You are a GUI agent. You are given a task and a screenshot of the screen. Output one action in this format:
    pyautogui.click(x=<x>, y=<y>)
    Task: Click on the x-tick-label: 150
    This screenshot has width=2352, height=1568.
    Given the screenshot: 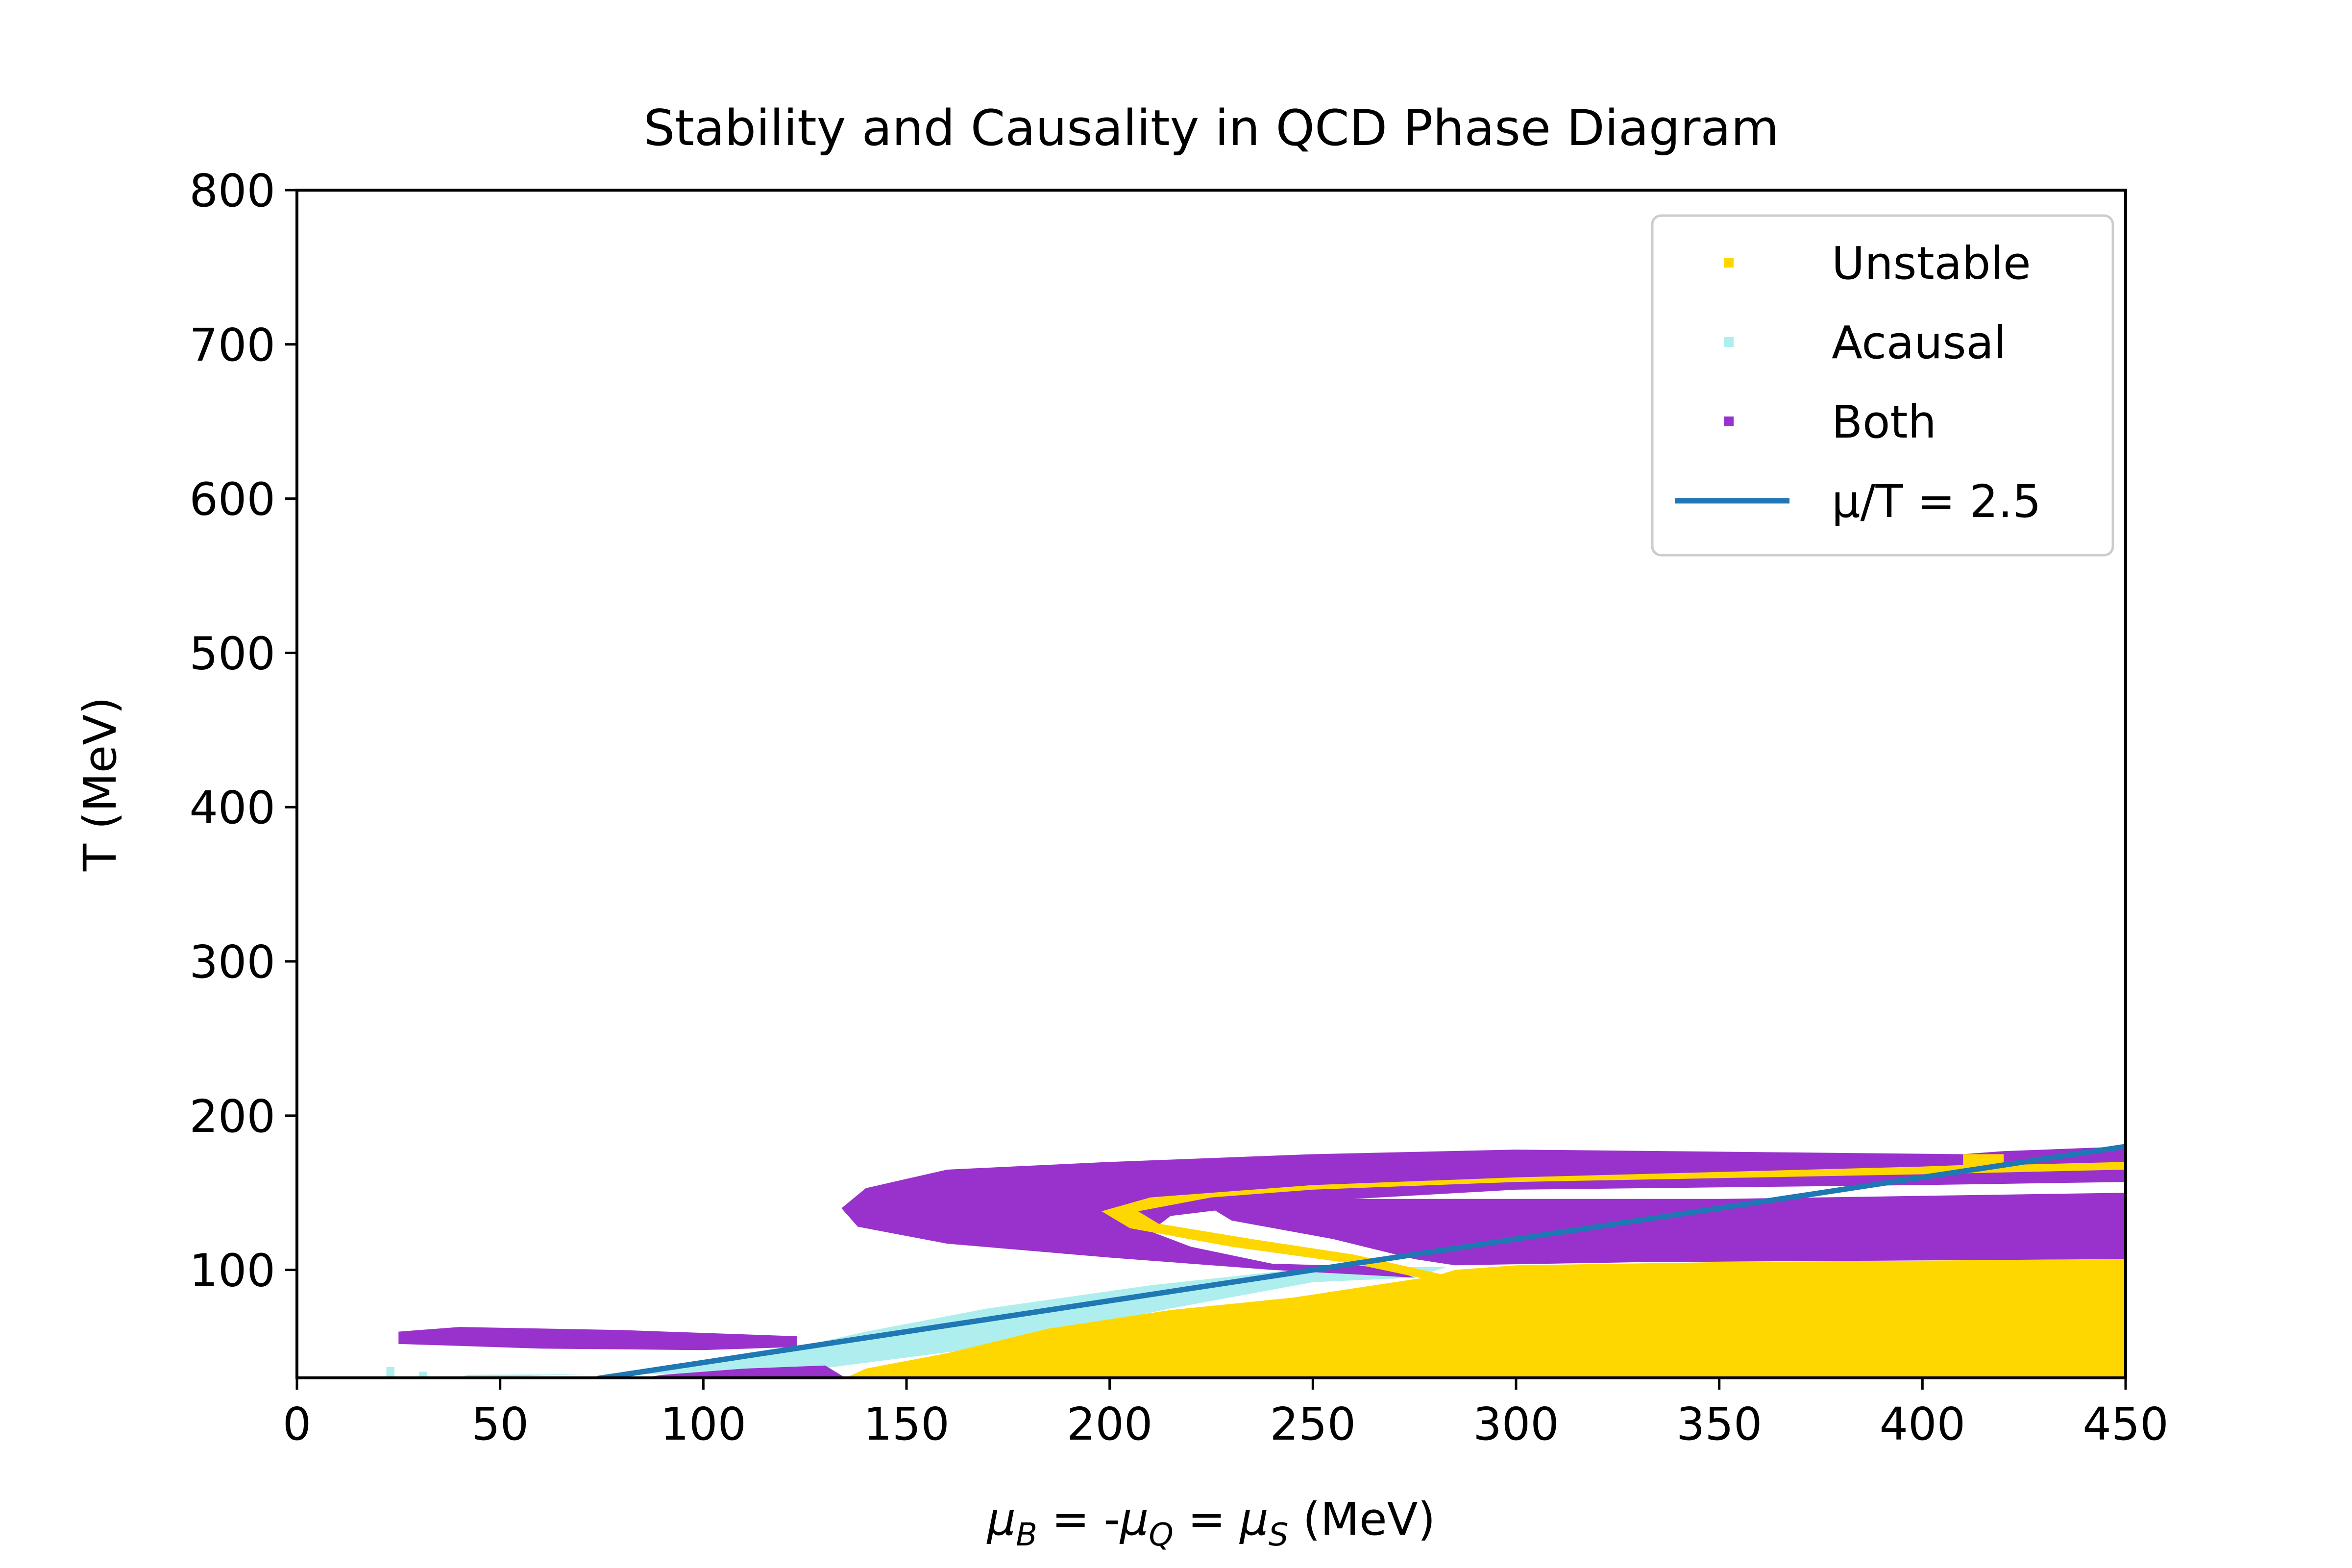 What is the action you would take?
    pyautogui.click(x=906, y=1424)
    